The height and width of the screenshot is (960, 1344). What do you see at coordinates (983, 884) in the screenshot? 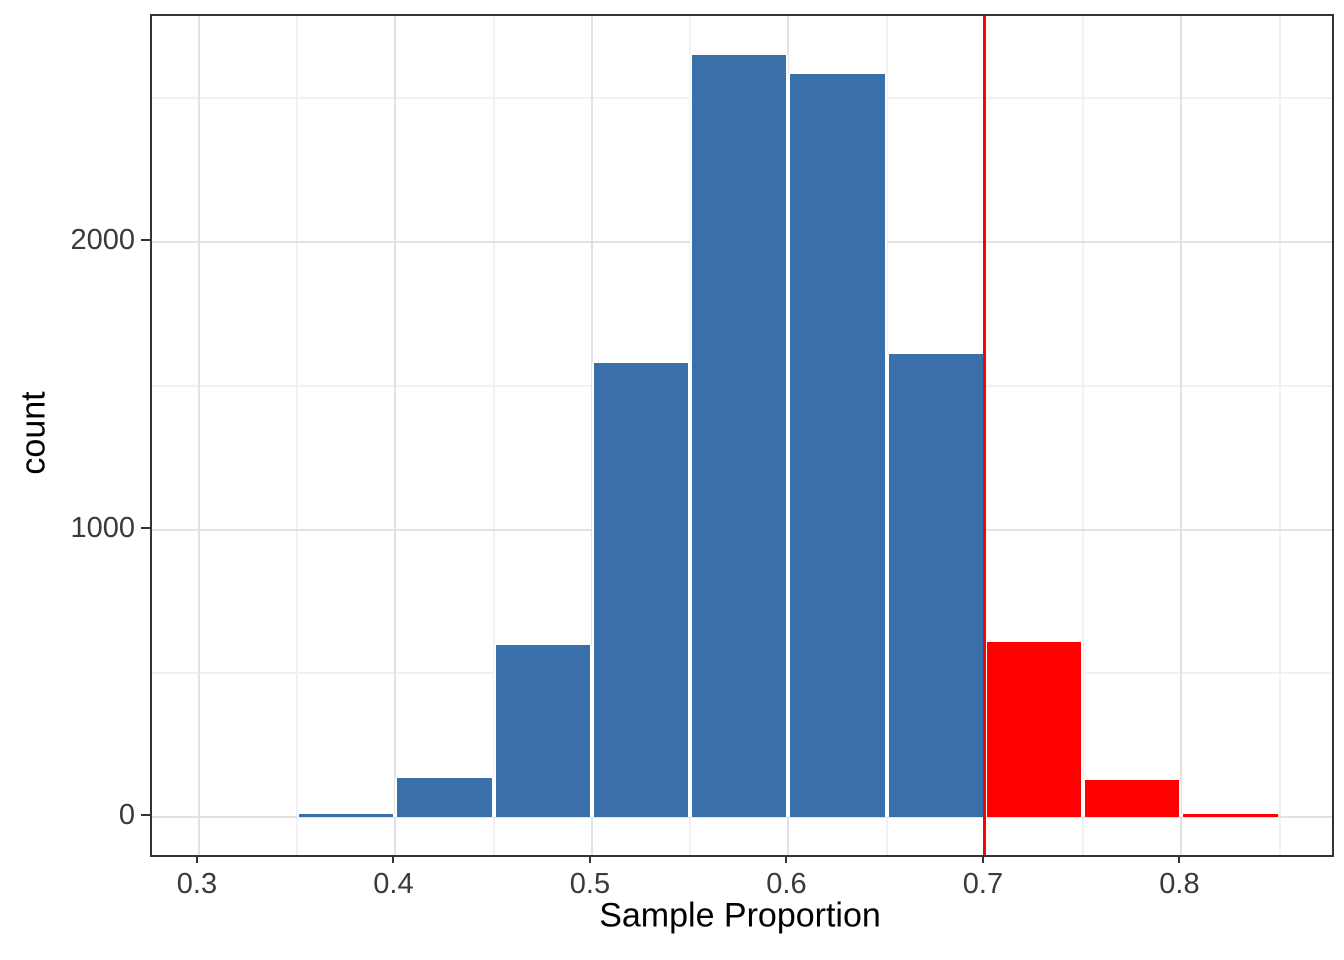
I see `x-tick-label: 0.7` at bounding box center [983, 884].